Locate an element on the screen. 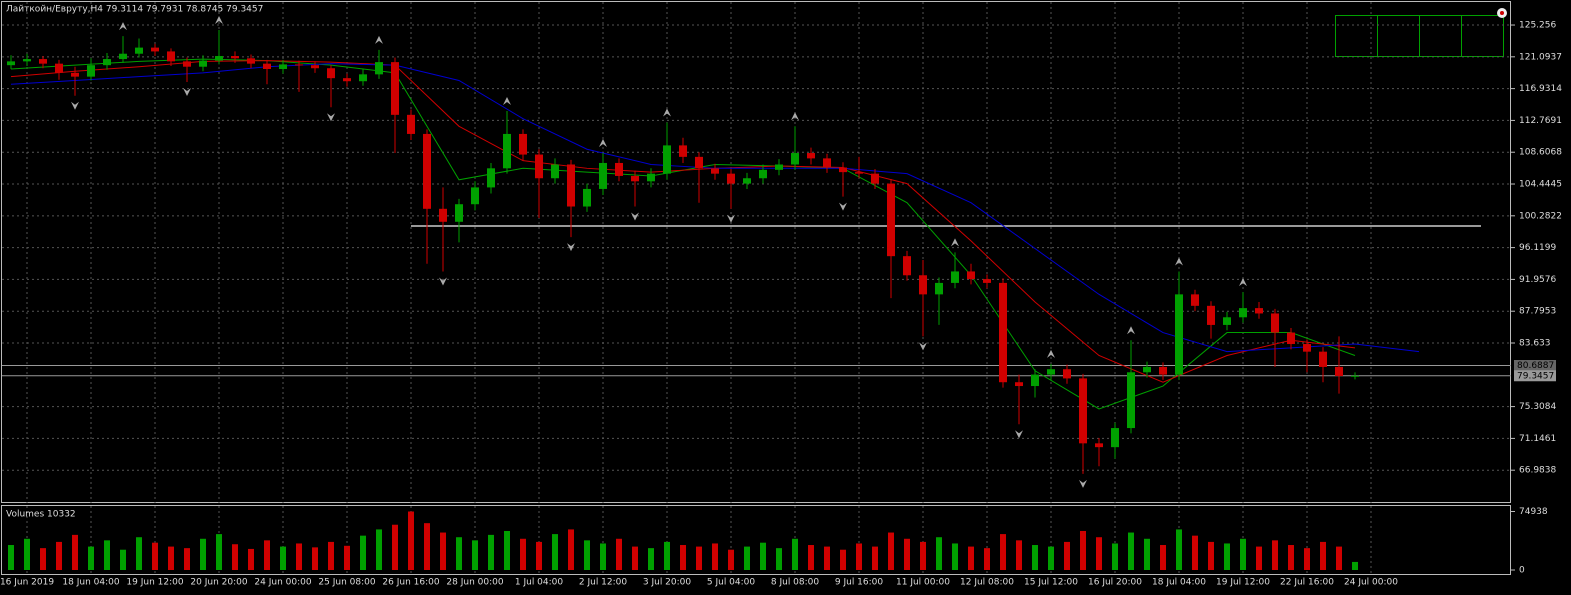  x-tick-label: 11 Jul 00:00 is located at coordinates (923, 583).